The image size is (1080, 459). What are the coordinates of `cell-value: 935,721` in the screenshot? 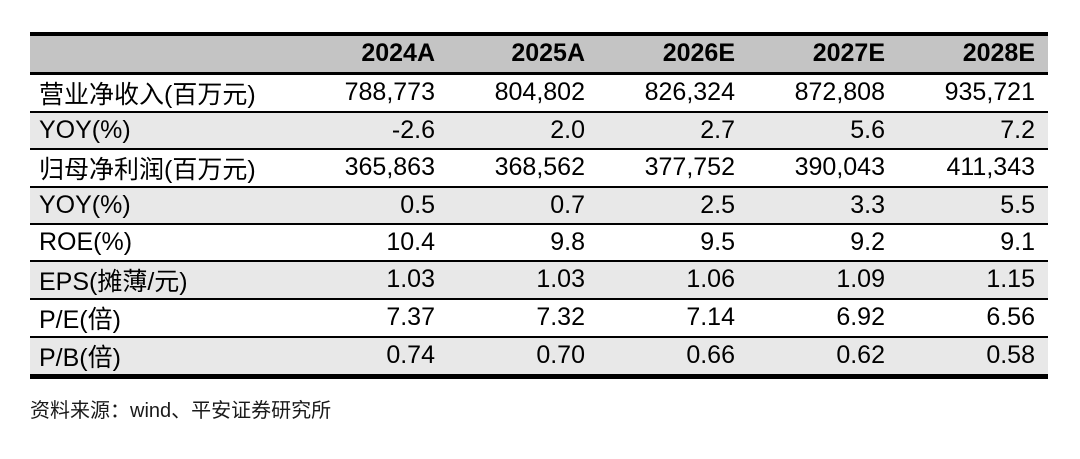 It's located at (973, 93).